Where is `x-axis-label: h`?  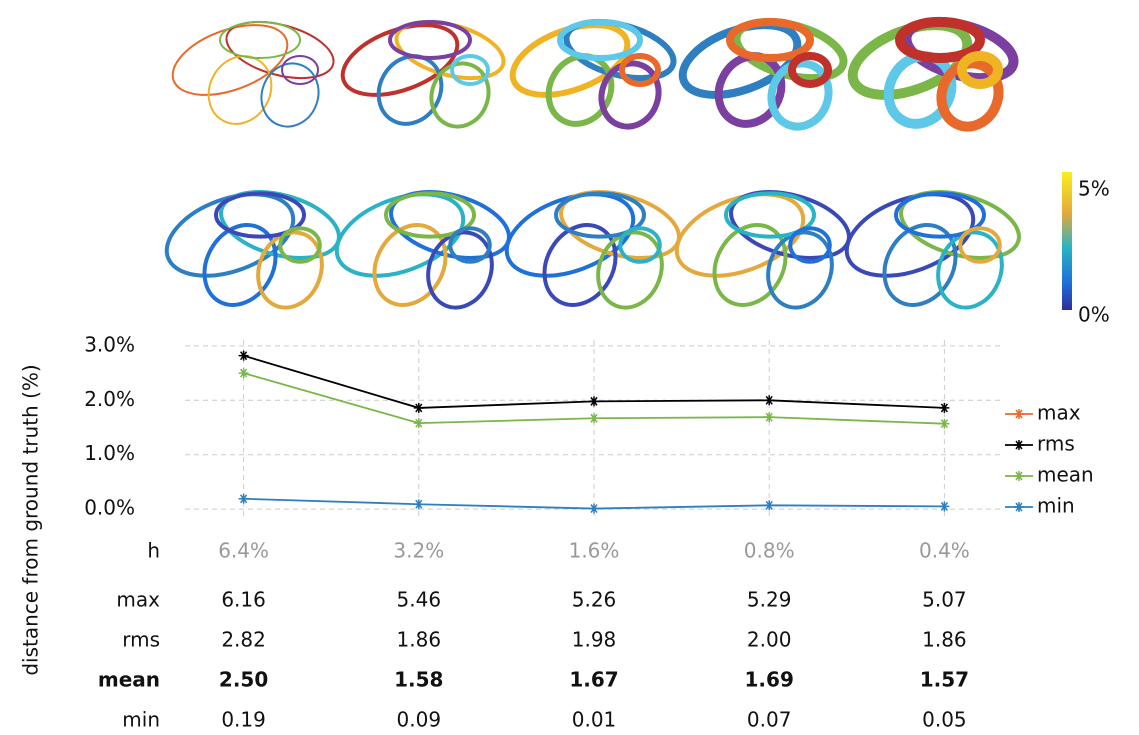 x-axis-label: h is located at coordinates (153, 551).